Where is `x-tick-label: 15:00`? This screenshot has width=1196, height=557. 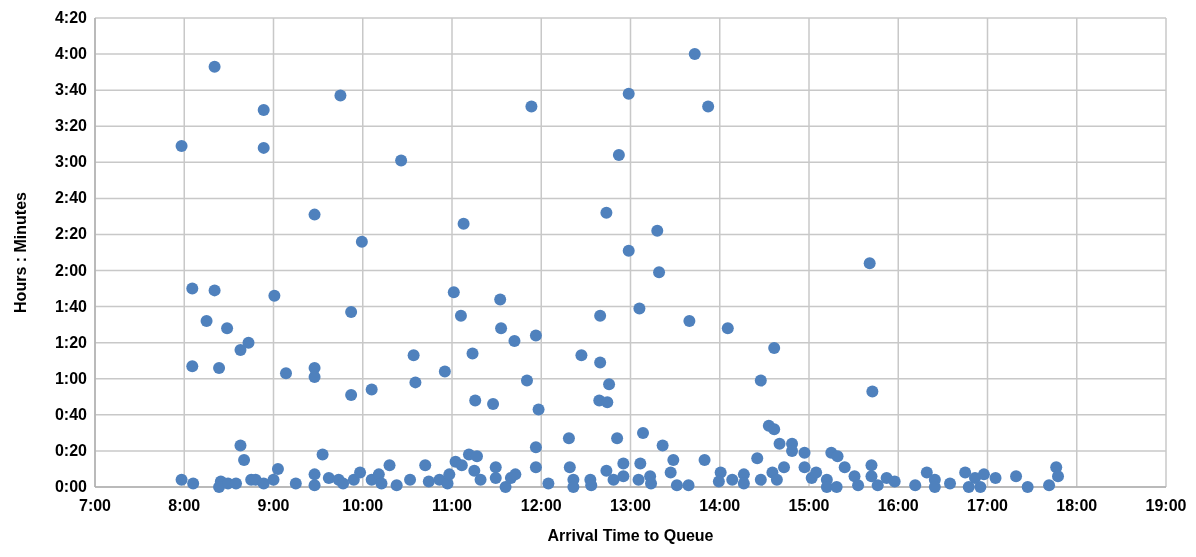 x-tick-label: 15:00 is located at coordinates (809, 505).